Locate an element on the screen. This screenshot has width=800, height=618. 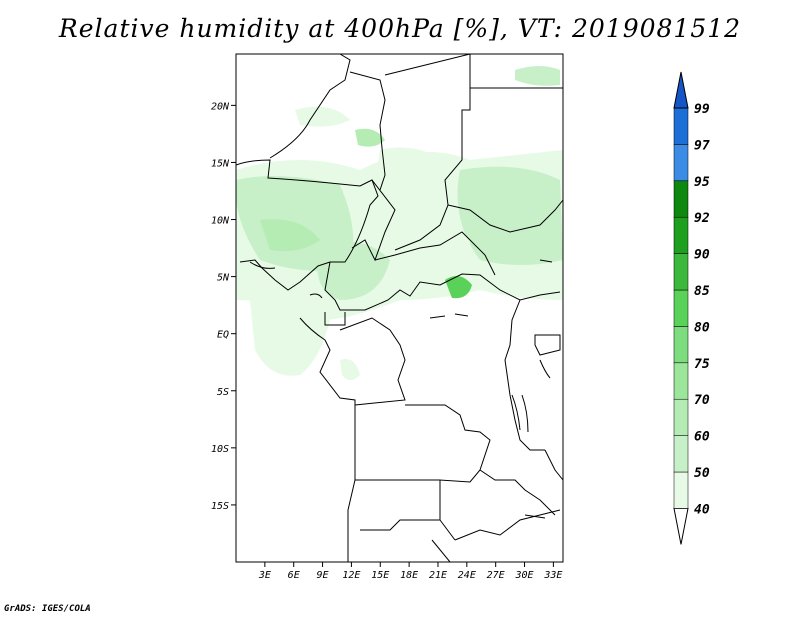
colorbar-lower-arrow is located at coordinates (681, 526).